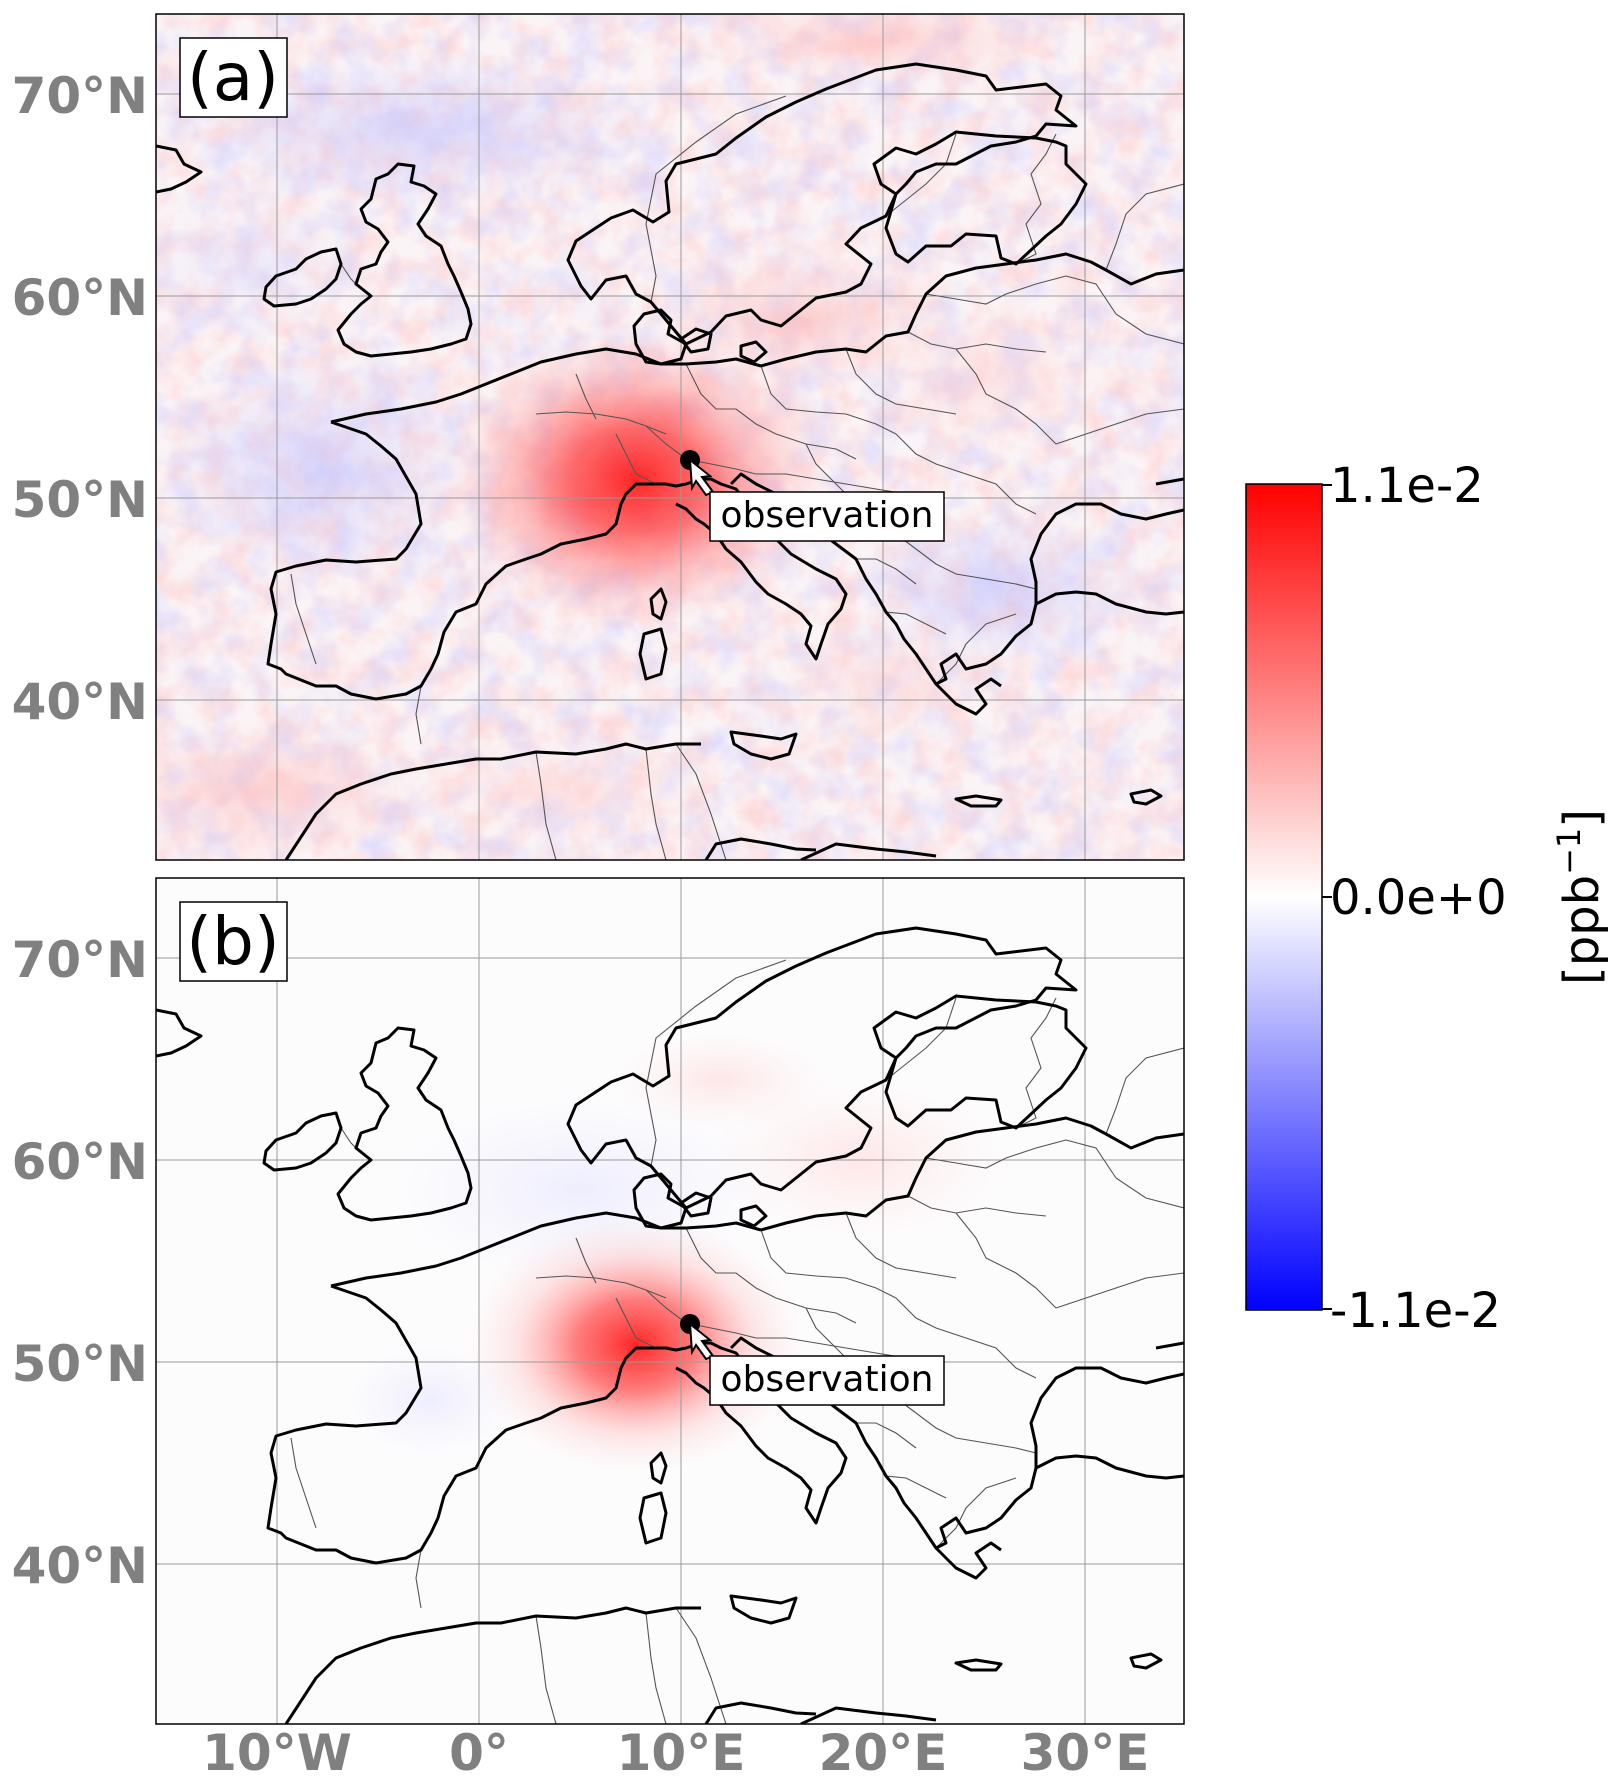 Image resolution: width=1613 pixels, height=1776 pixels. I want to click on colorbar-gradient, so click(1284, 897).